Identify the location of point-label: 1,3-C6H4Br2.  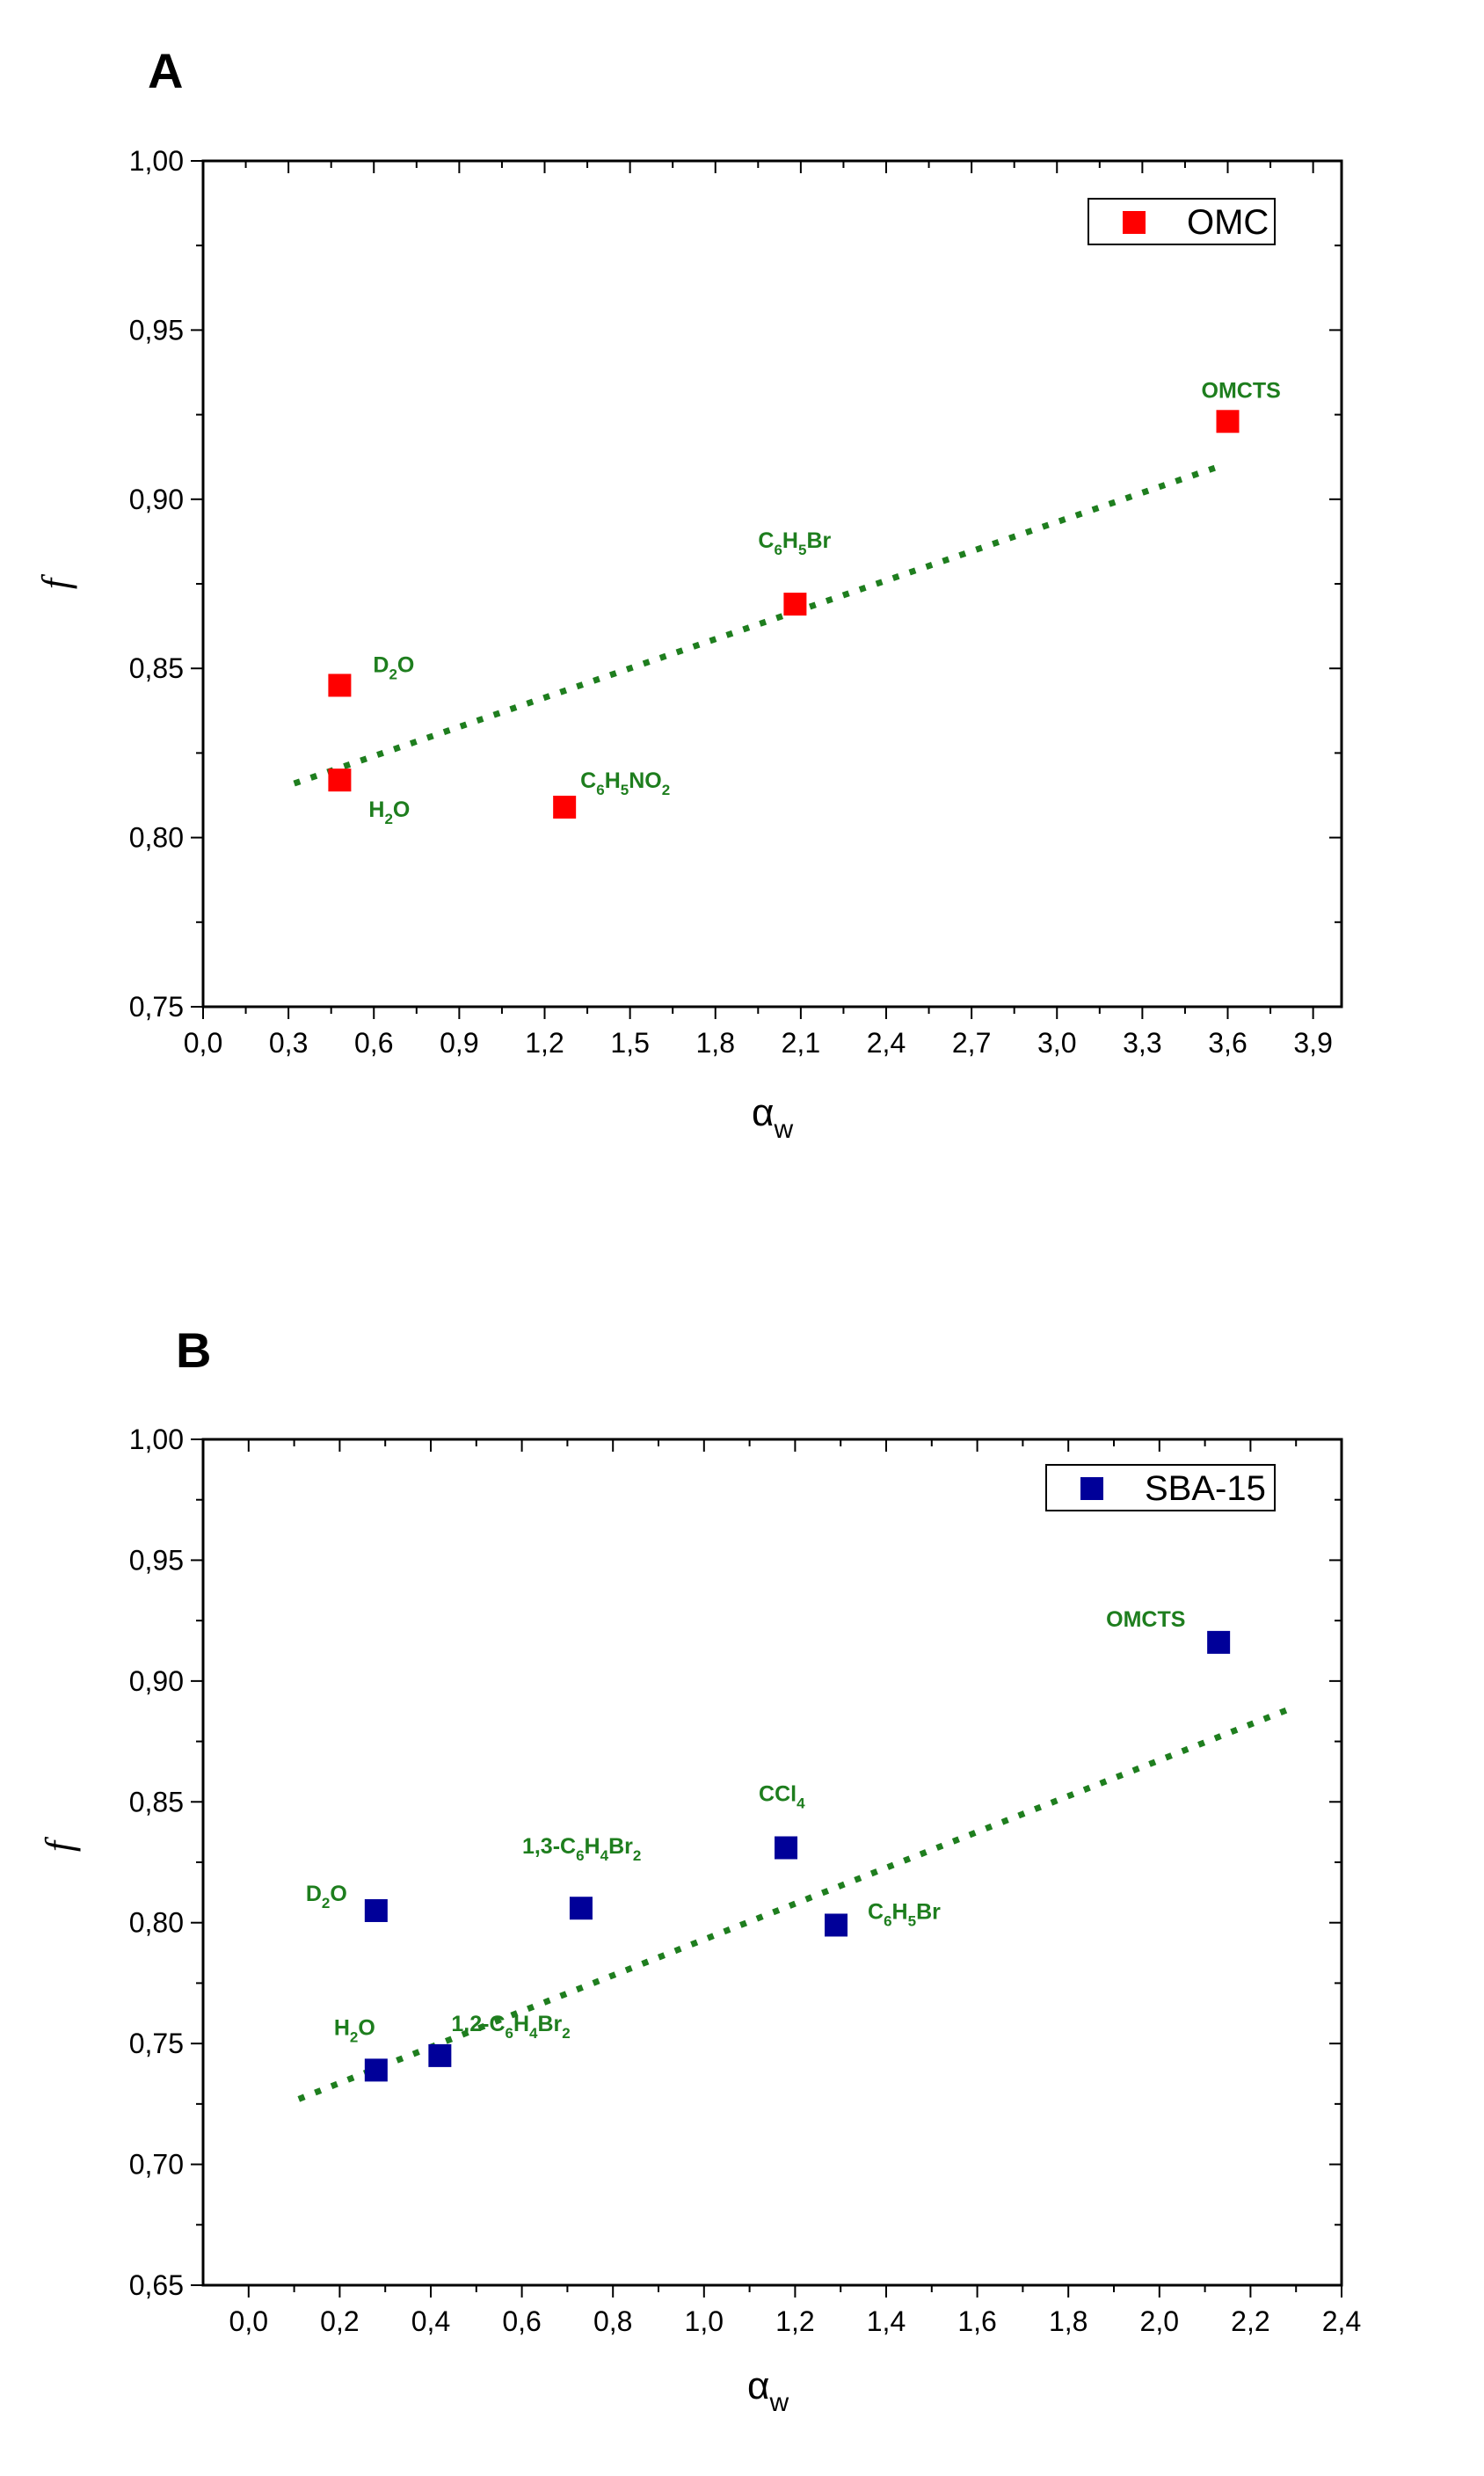
(581, 1849).